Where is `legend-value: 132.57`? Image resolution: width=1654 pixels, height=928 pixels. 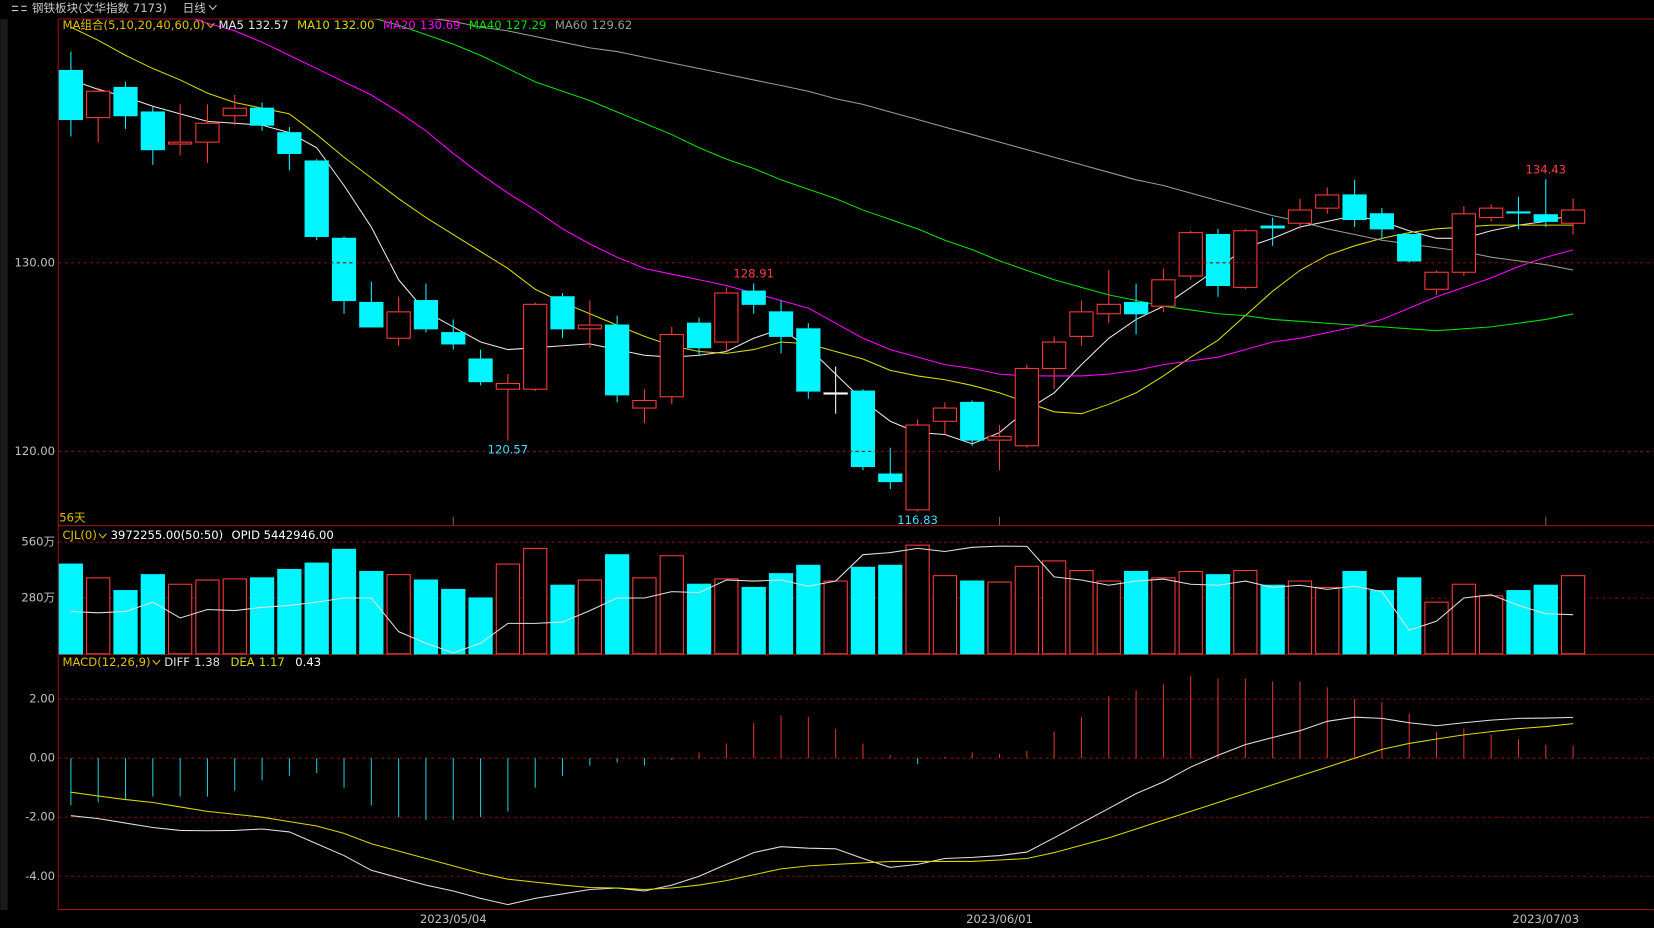 legend-value: 132.57 is located at coordinates (268, 25).